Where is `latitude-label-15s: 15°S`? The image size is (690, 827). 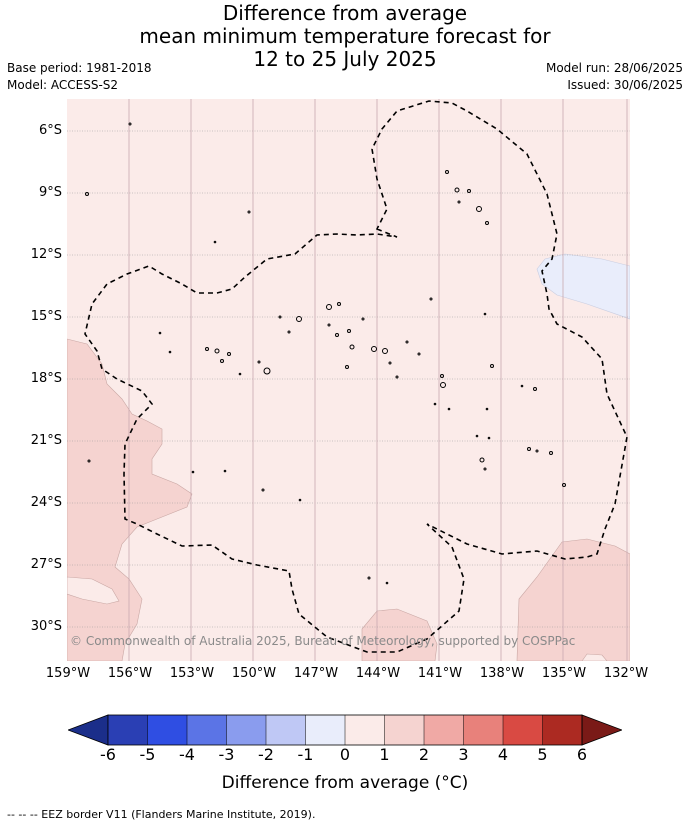
latitude-label-15s: 15°S is located at coordinates (46, 316).